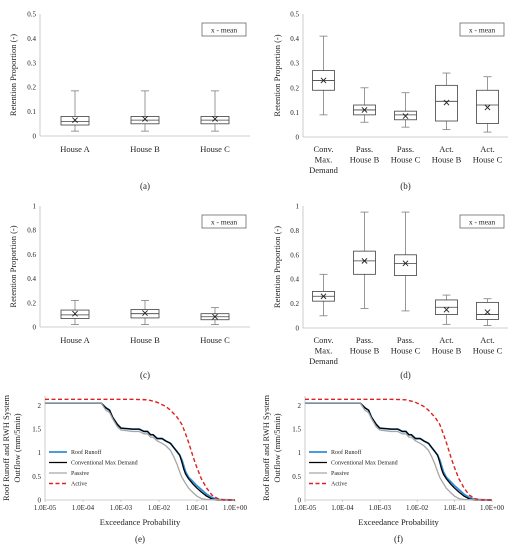  I want to click on y-tick-label: 0.8, so click(31, 231).